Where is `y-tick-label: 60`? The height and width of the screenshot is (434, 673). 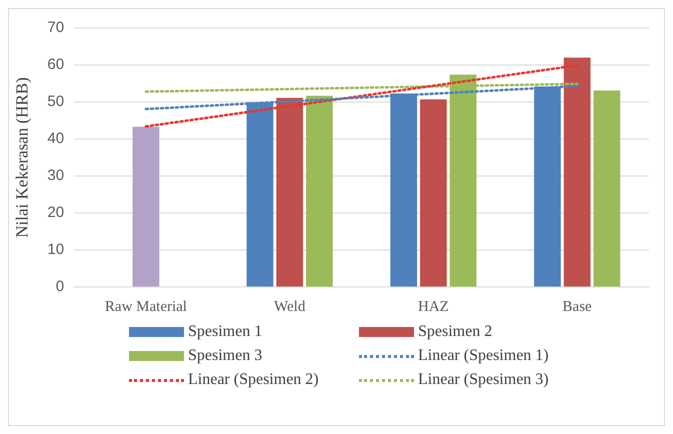 y-tick-label: 60 is located at coordinates (55, 65).